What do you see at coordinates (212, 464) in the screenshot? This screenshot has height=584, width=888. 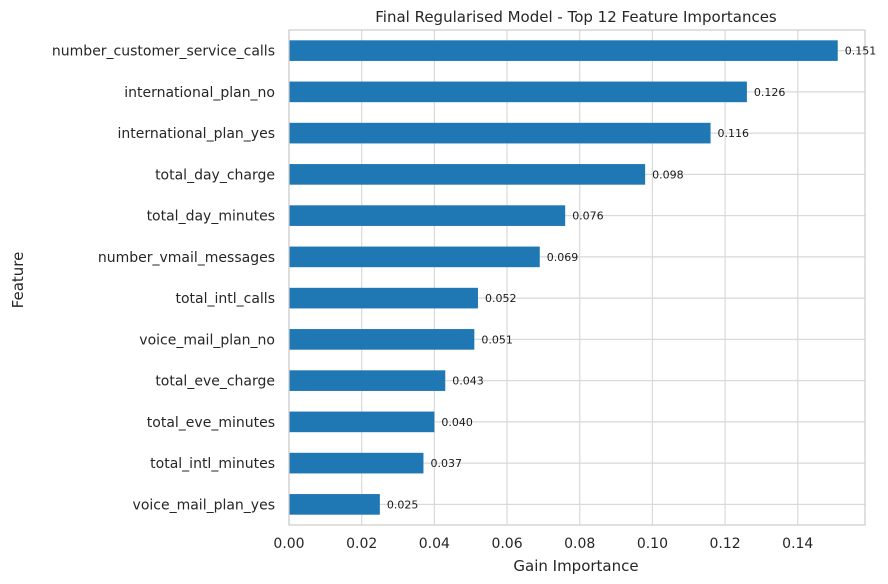 I see `y-tick-label: total_intl_minutes` at bounding box center [212, 464].